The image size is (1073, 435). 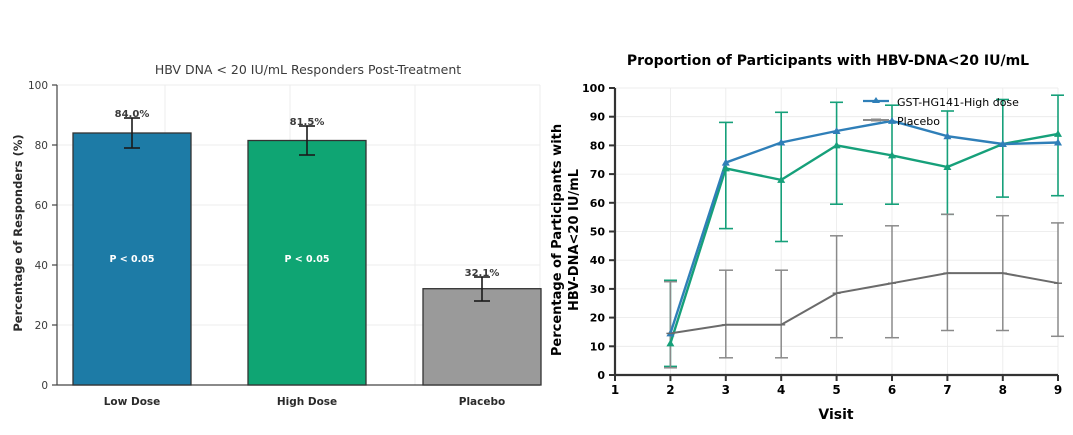 I want to click on bar-error-bar-low-dose, so click(x=132, y=133).